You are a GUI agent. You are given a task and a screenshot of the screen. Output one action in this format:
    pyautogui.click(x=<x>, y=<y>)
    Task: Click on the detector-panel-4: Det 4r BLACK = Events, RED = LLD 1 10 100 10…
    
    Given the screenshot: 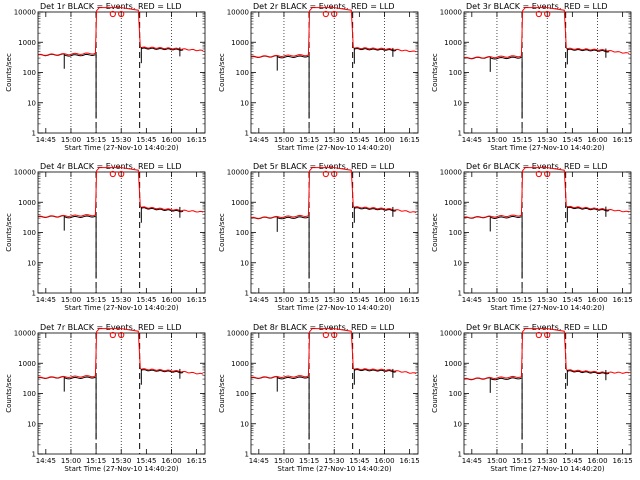 What is the action you would take?
    pyautogui.click(x=106, y=237)
    